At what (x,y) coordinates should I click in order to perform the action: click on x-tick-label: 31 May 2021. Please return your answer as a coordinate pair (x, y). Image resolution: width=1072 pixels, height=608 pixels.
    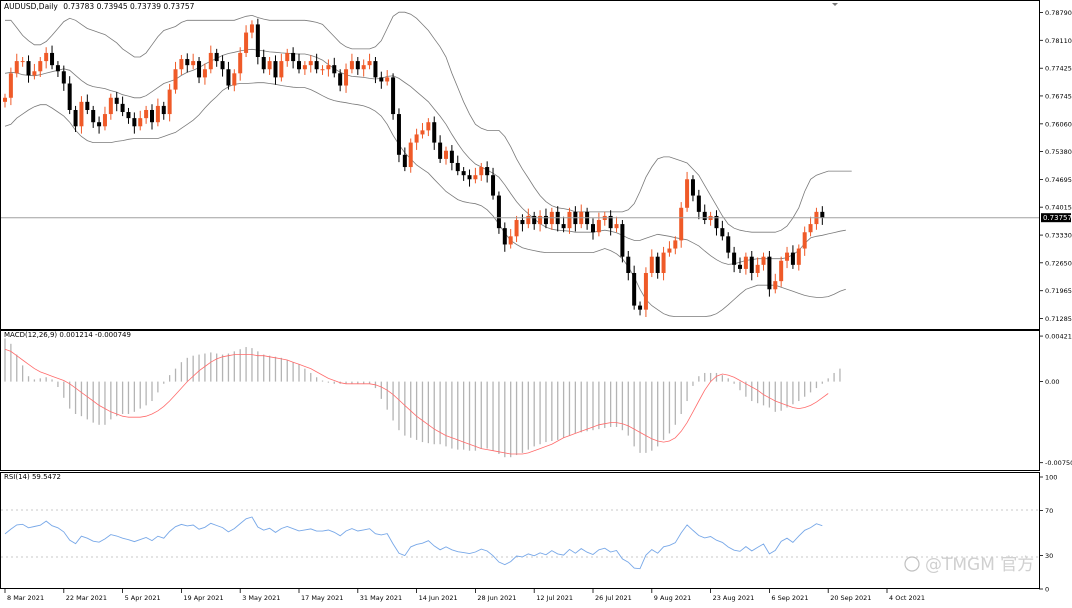
    Looking at the image, I should click on (381, 598).